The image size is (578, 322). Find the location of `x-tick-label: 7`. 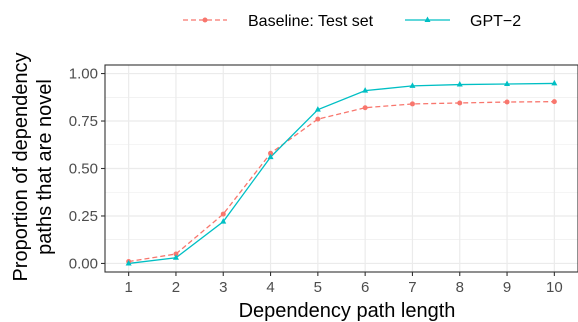

x-tick-label: 7 is located at coordinates (412, 287).